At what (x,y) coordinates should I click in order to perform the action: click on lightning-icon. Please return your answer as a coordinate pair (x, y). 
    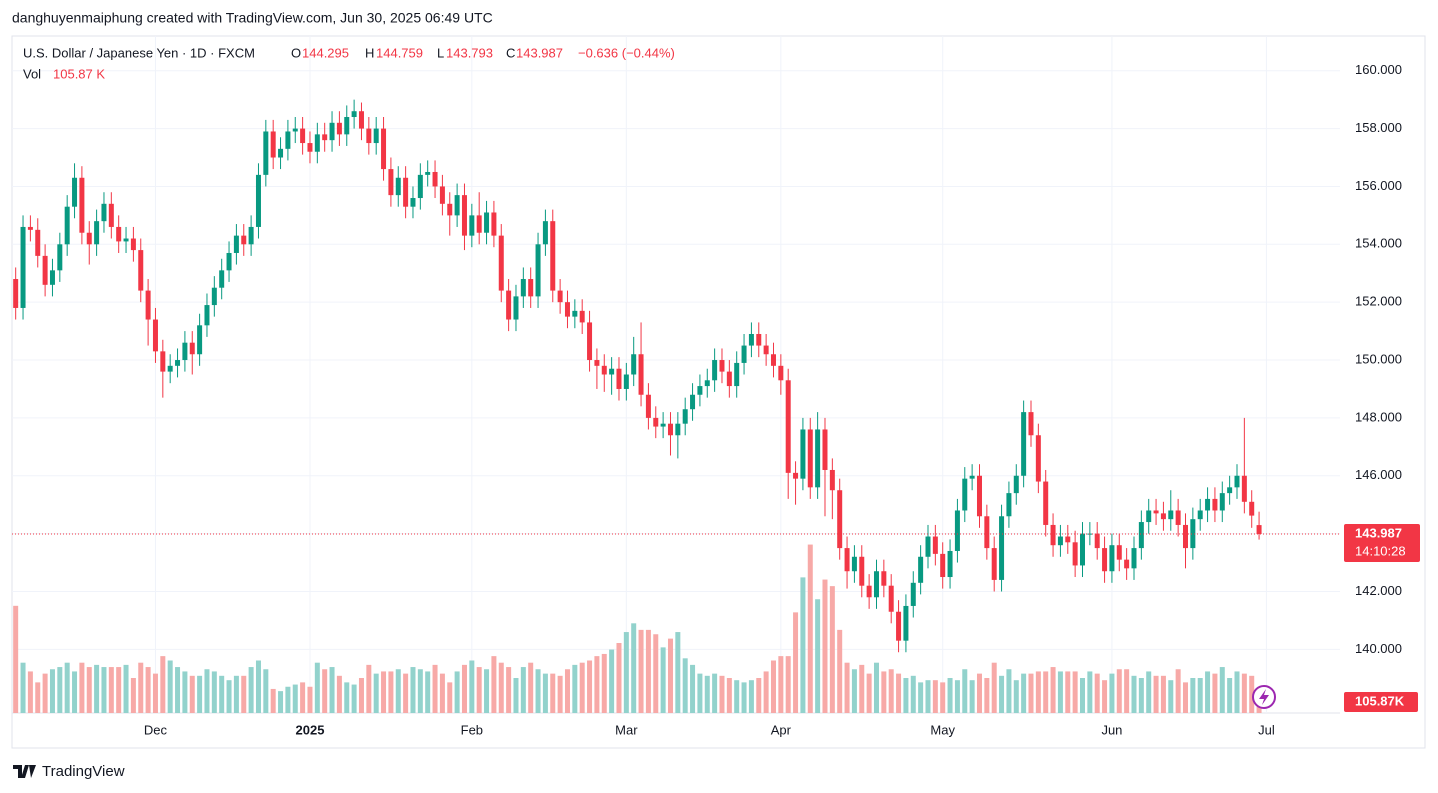
    Looking at the image, I should click on (1264, 697).